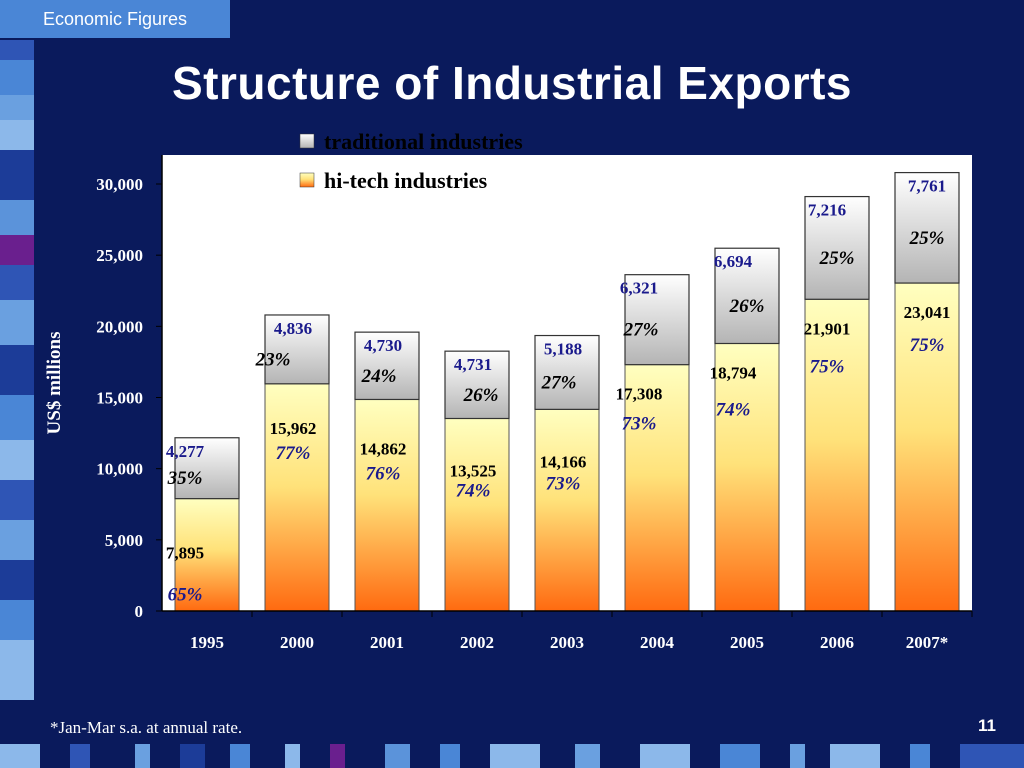 This screenshot has width=1024, height=768. What do you see at coordinates (927, 312) in the screenshot?
I see `hitech-value-label: 23,041` at bounding box center [927, 312].